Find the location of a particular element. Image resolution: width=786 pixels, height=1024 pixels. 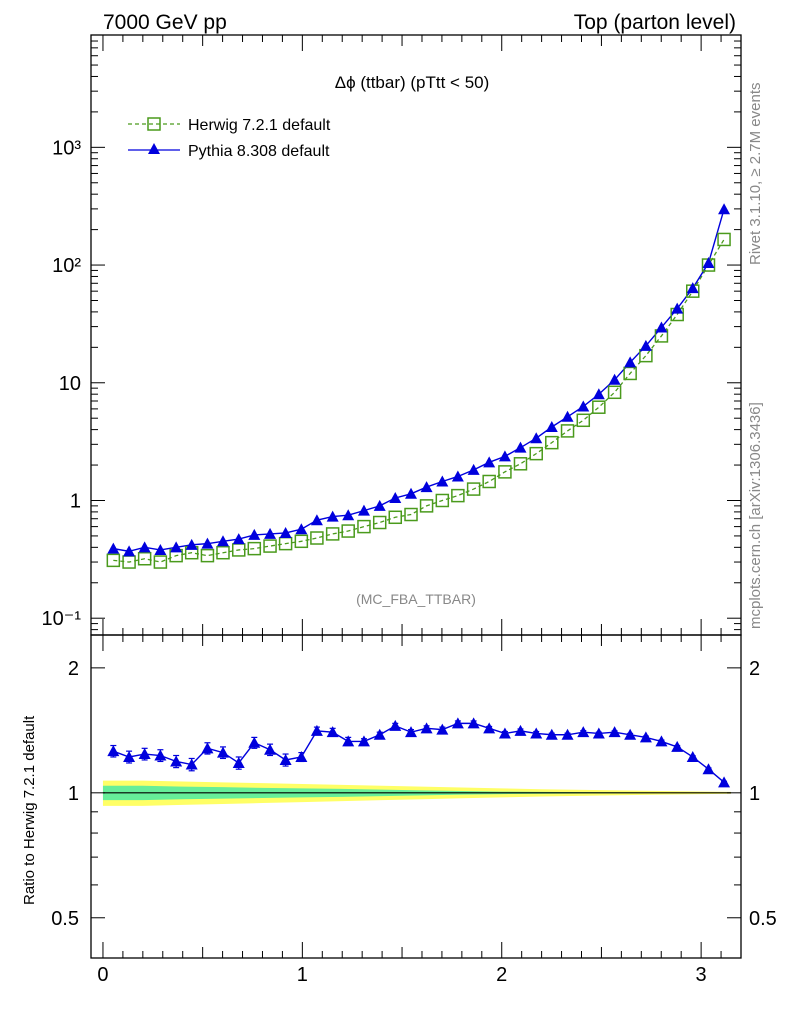

main-ytick-label: 10² is located at coordinates (66, 266).